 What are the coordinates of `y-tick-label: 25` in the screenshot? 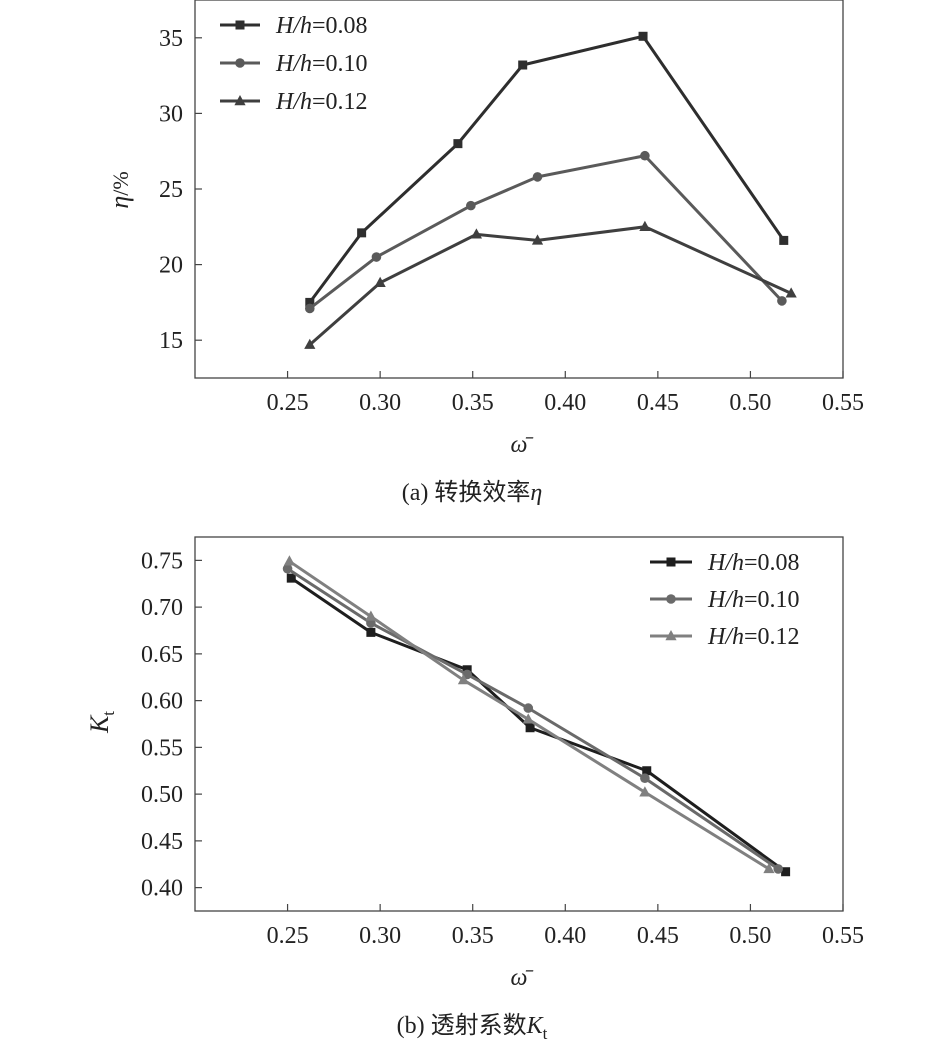 It's located at (171, 190).